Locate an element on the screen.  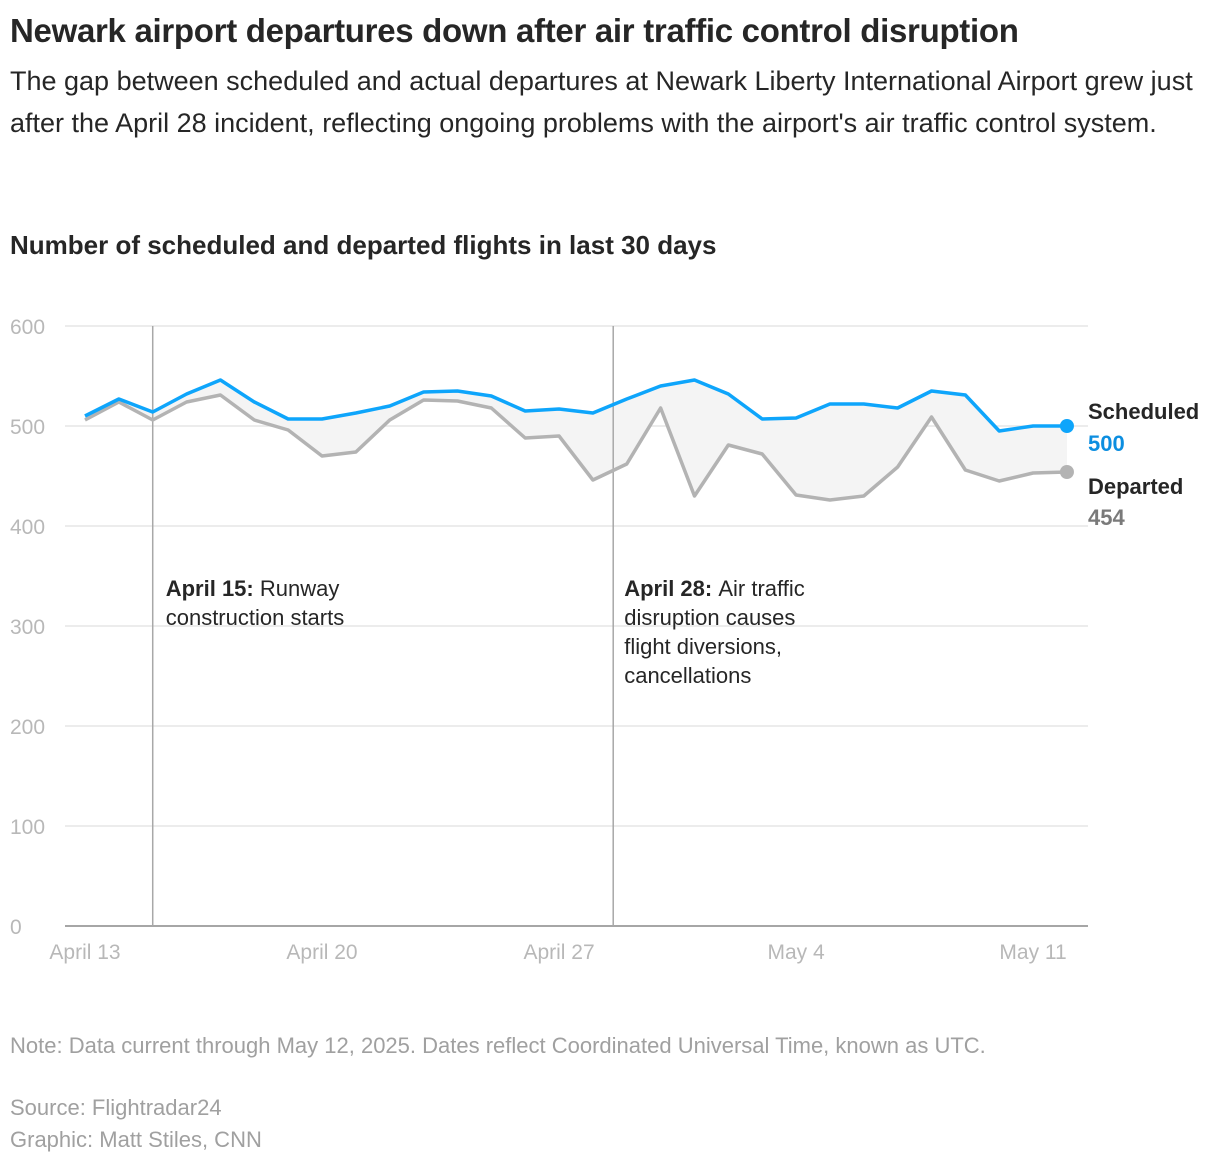
x-tick-label: April 13 is located at coordinates (84, 952).